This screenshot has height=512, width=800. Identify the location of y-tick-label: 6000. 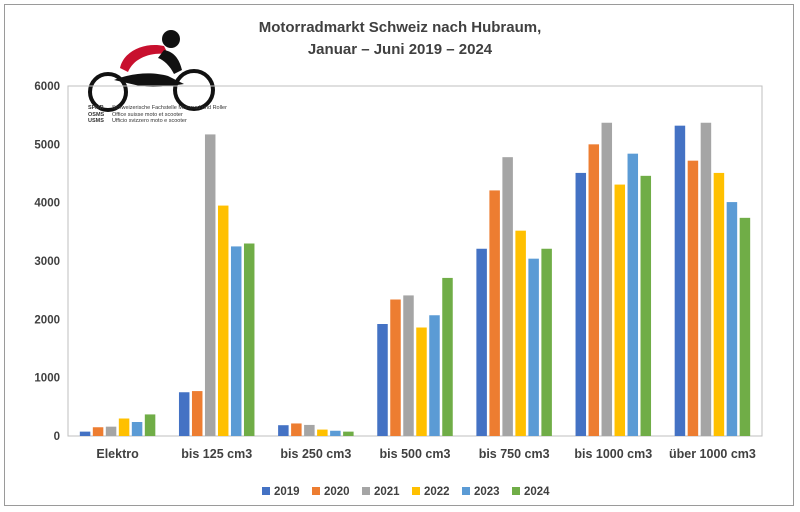
(47, 87).